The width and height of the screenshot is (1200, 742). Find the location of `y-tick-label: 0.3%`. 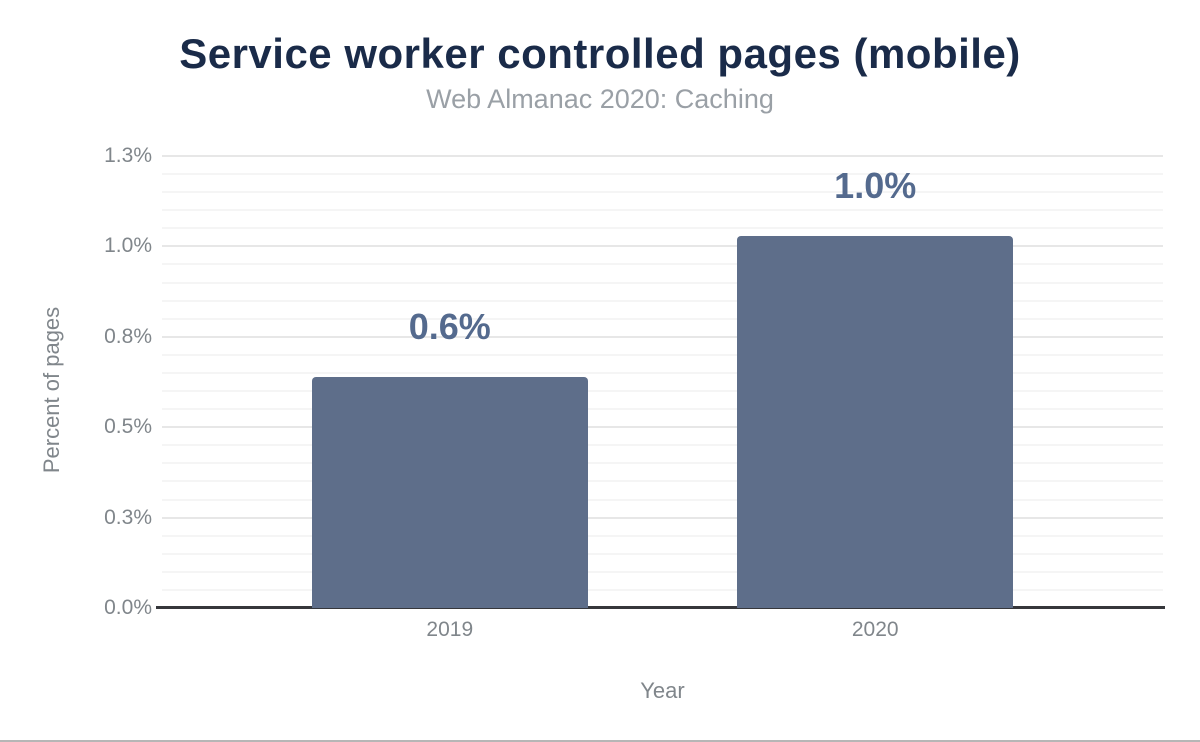

y-tick-label: 0.3% is located at coordinates (128, 517).